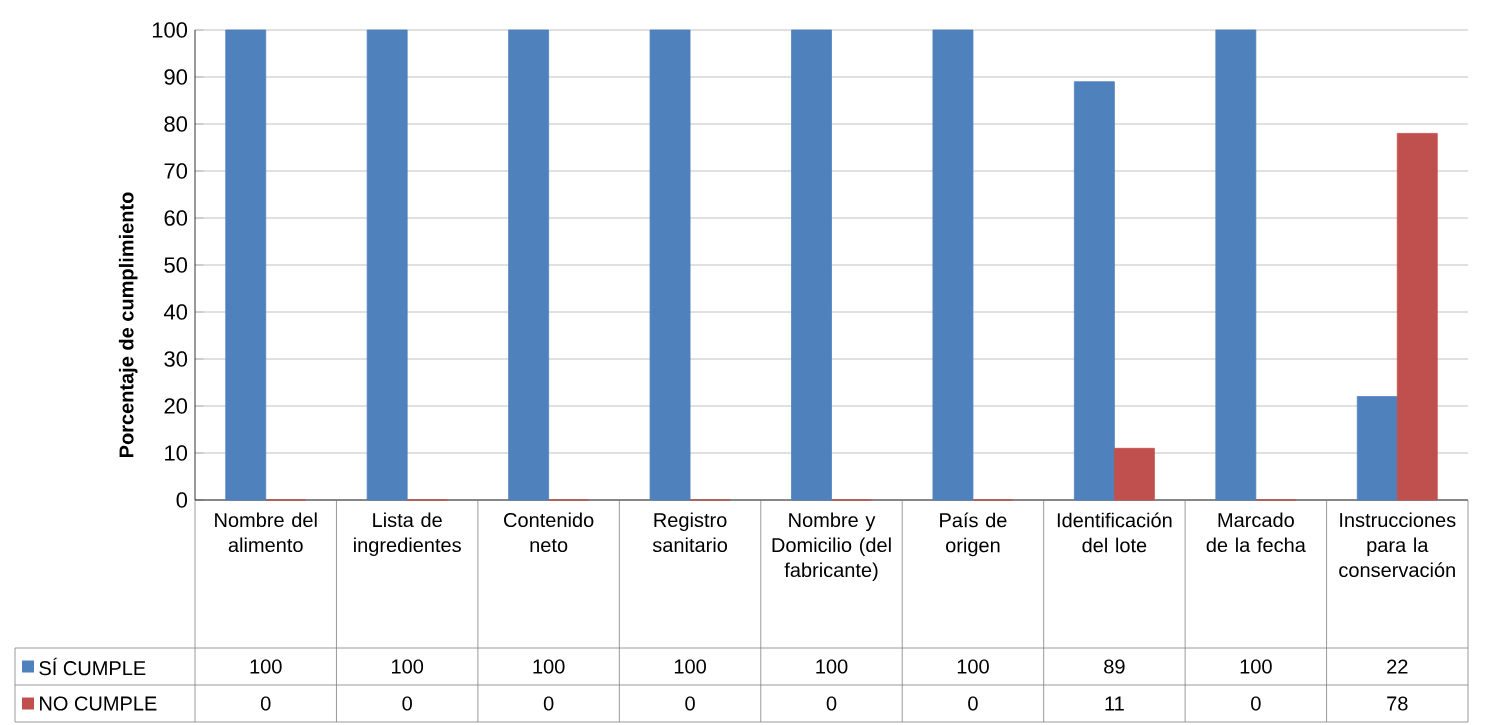 The width and height of the screenshot is (1502, 725). What do you see at coordinates (92, 666) in the screenshot?
I see `legend-label: SÍ CUMPLE` at bounding box center [92, 666].